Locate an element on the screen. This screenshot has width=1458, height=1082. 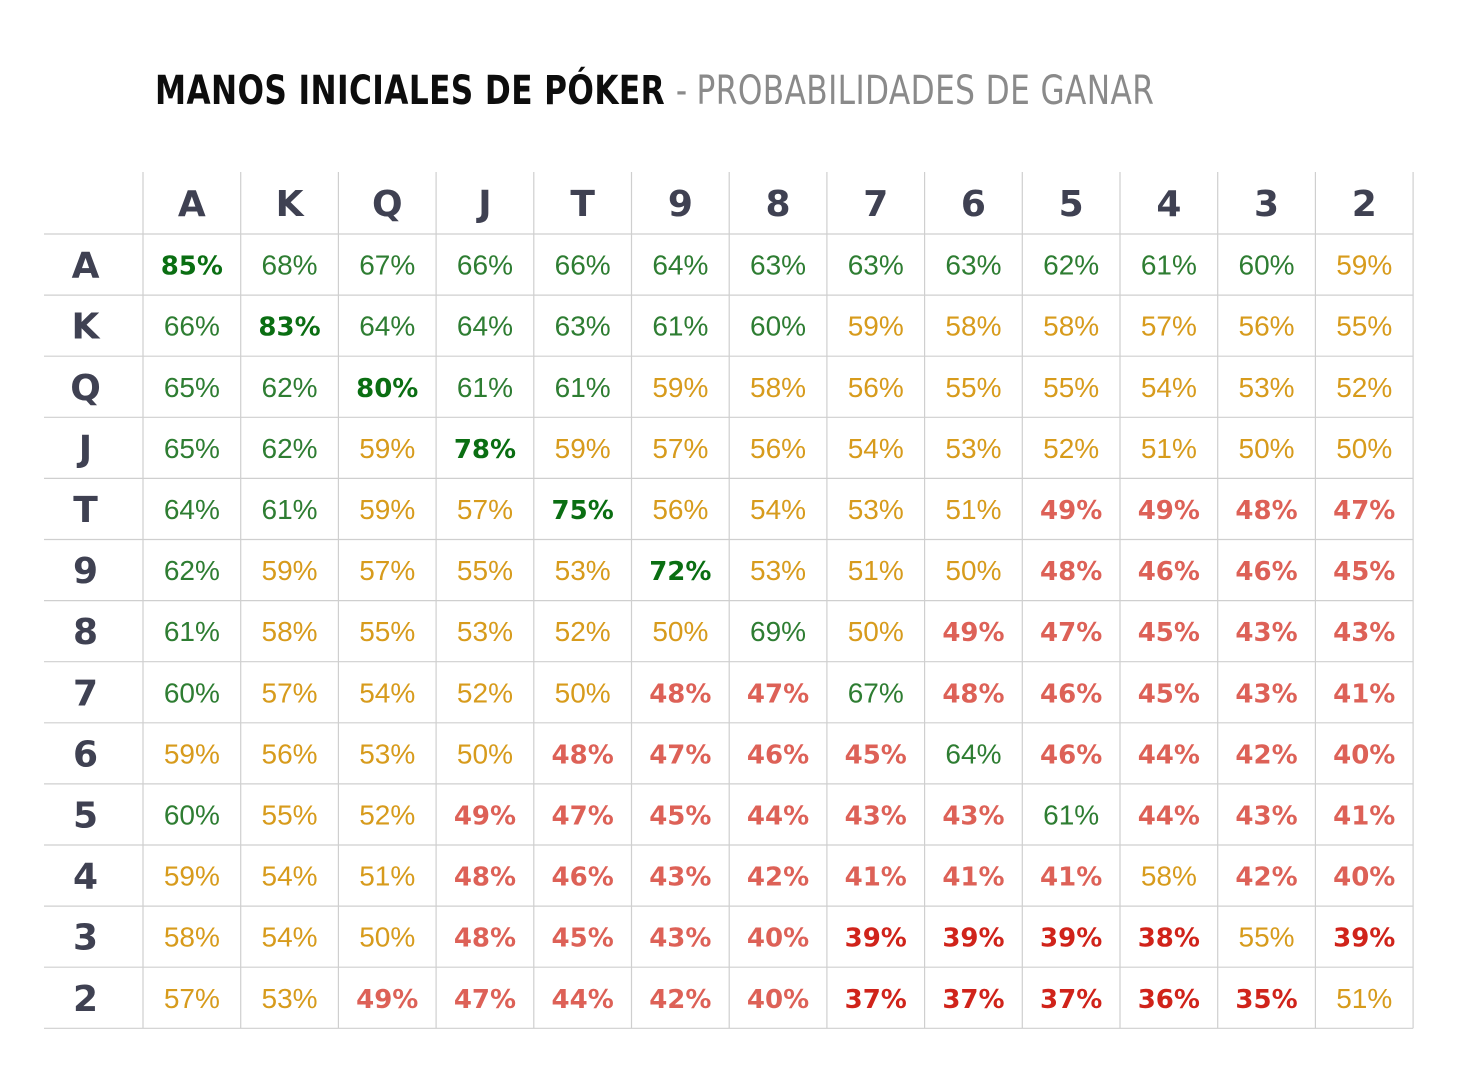
chart-subtitle: PROBABILIDADES DE GANAR is located at coordinates (925, 91).